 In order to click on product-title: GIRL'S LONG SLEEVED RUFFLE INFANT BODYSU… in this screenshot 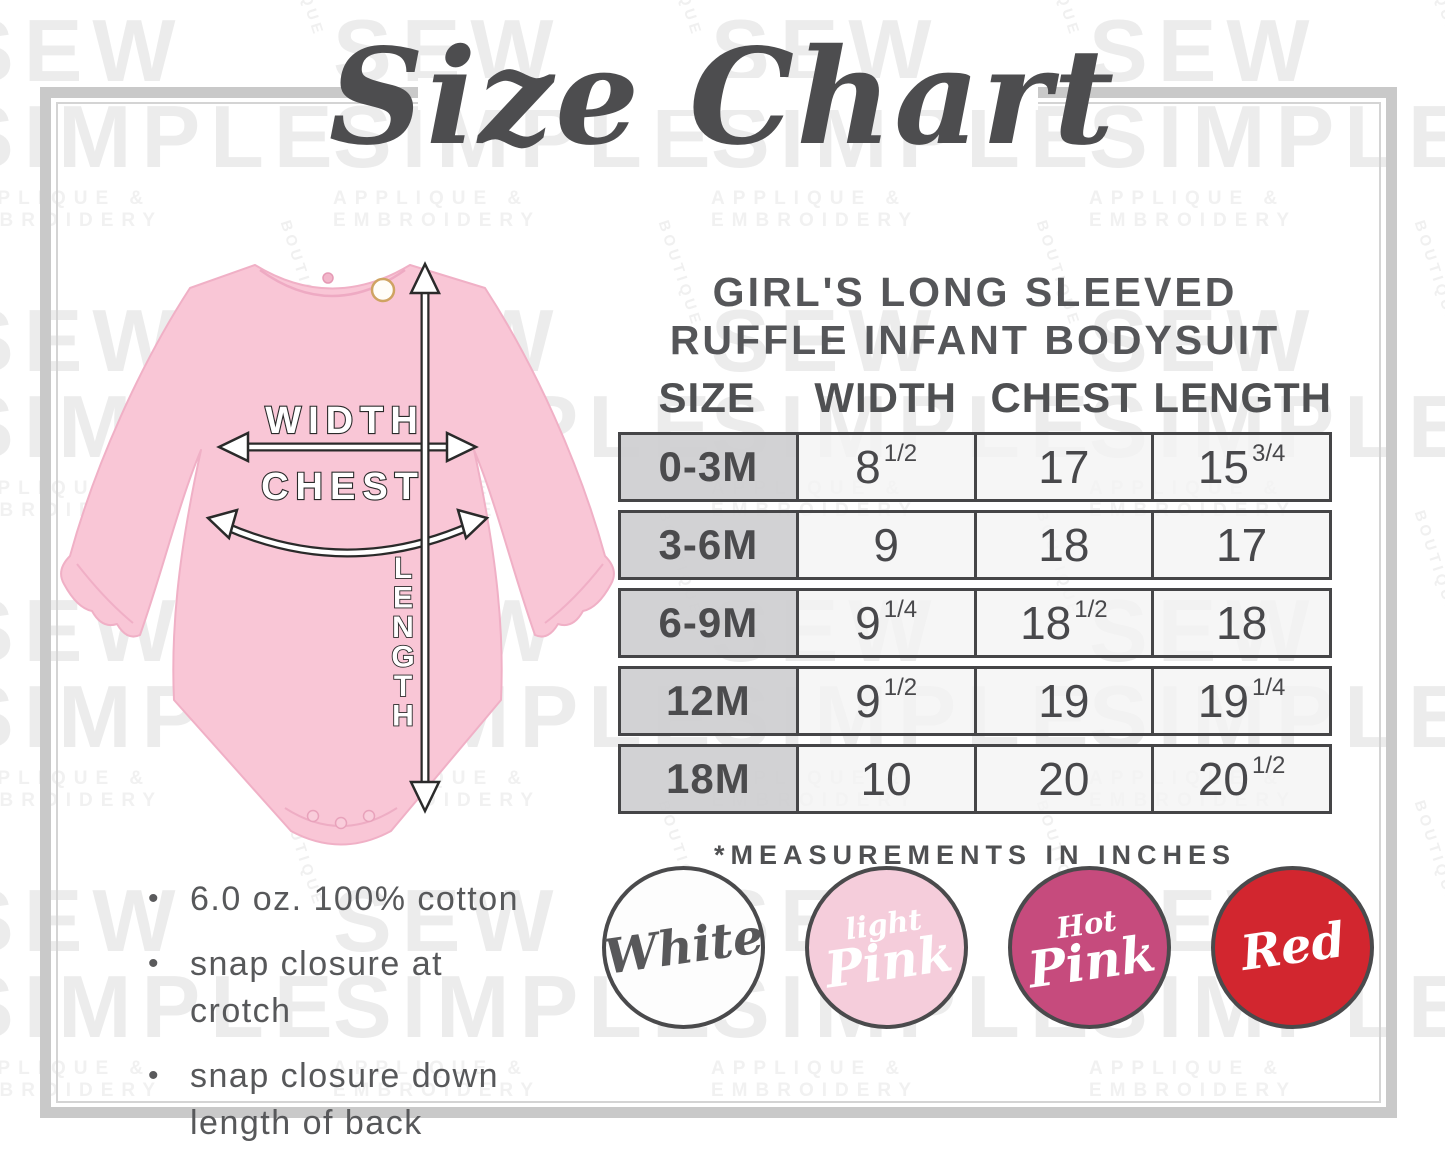, I will do `click(975, 316)`.